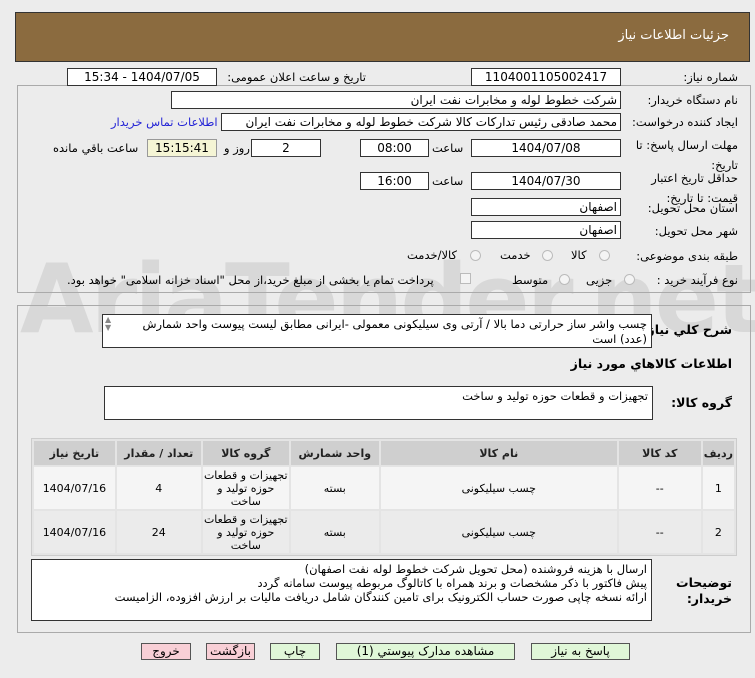 Image resolution: width=755 pixels, height=678 pixels. Describe the element at coordinates (687, 256) in the screenshot. I see `category-label: طبقه بندی موضوعی:` at that location.